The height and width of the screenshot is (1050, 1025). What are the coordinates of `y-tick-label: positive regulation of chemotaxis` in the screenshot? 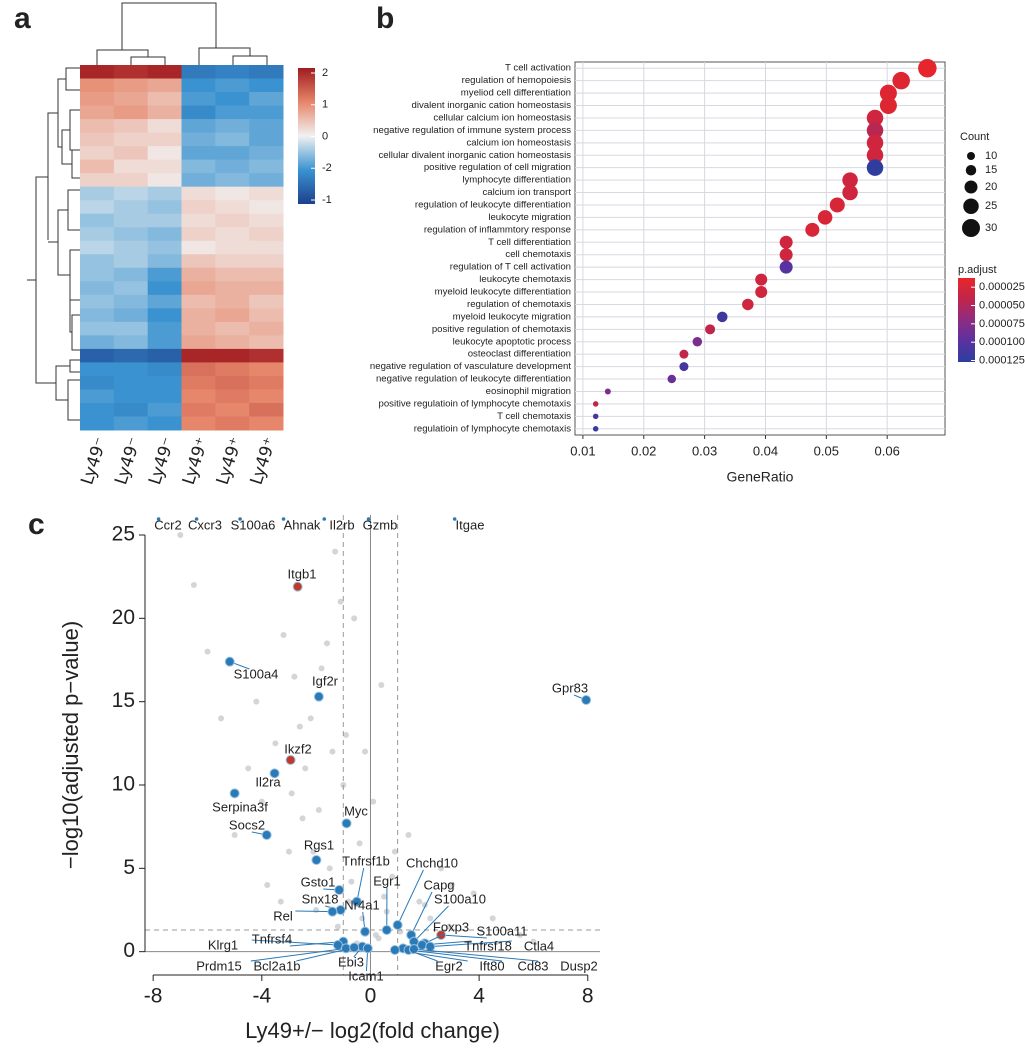 It's located at (501, 329).